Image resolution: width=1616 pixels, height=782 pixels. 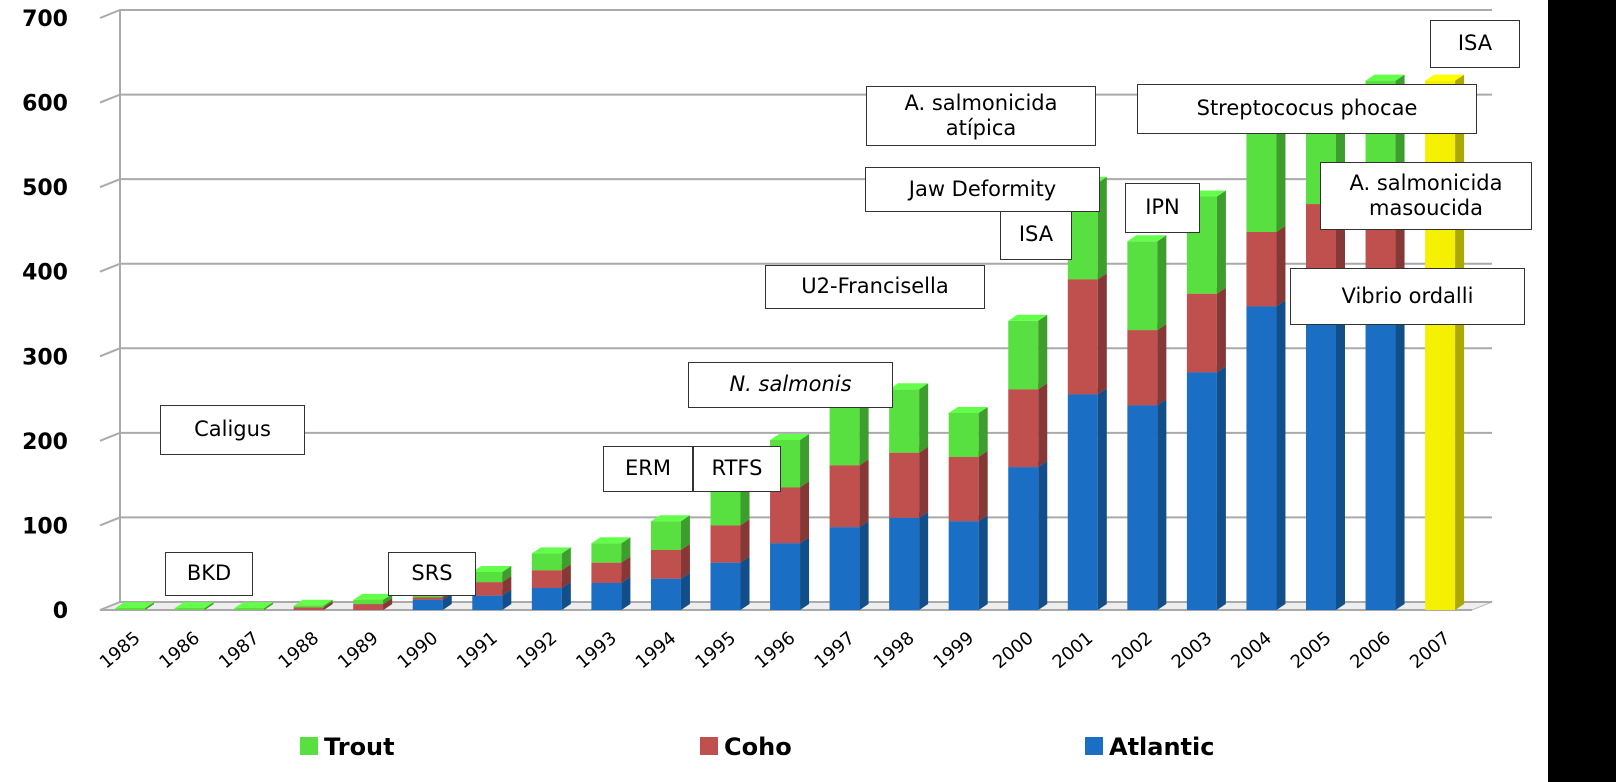 What do you see at coordinates (737, 469) in the screenshot?
I see `annotation: RTFS` at bounding box center [737, 469].